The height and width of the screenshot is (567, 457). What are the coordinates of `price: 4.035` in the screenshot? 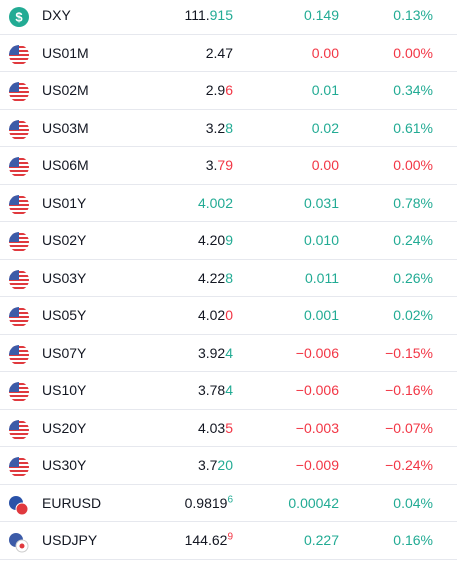 It's located at (215, 428).